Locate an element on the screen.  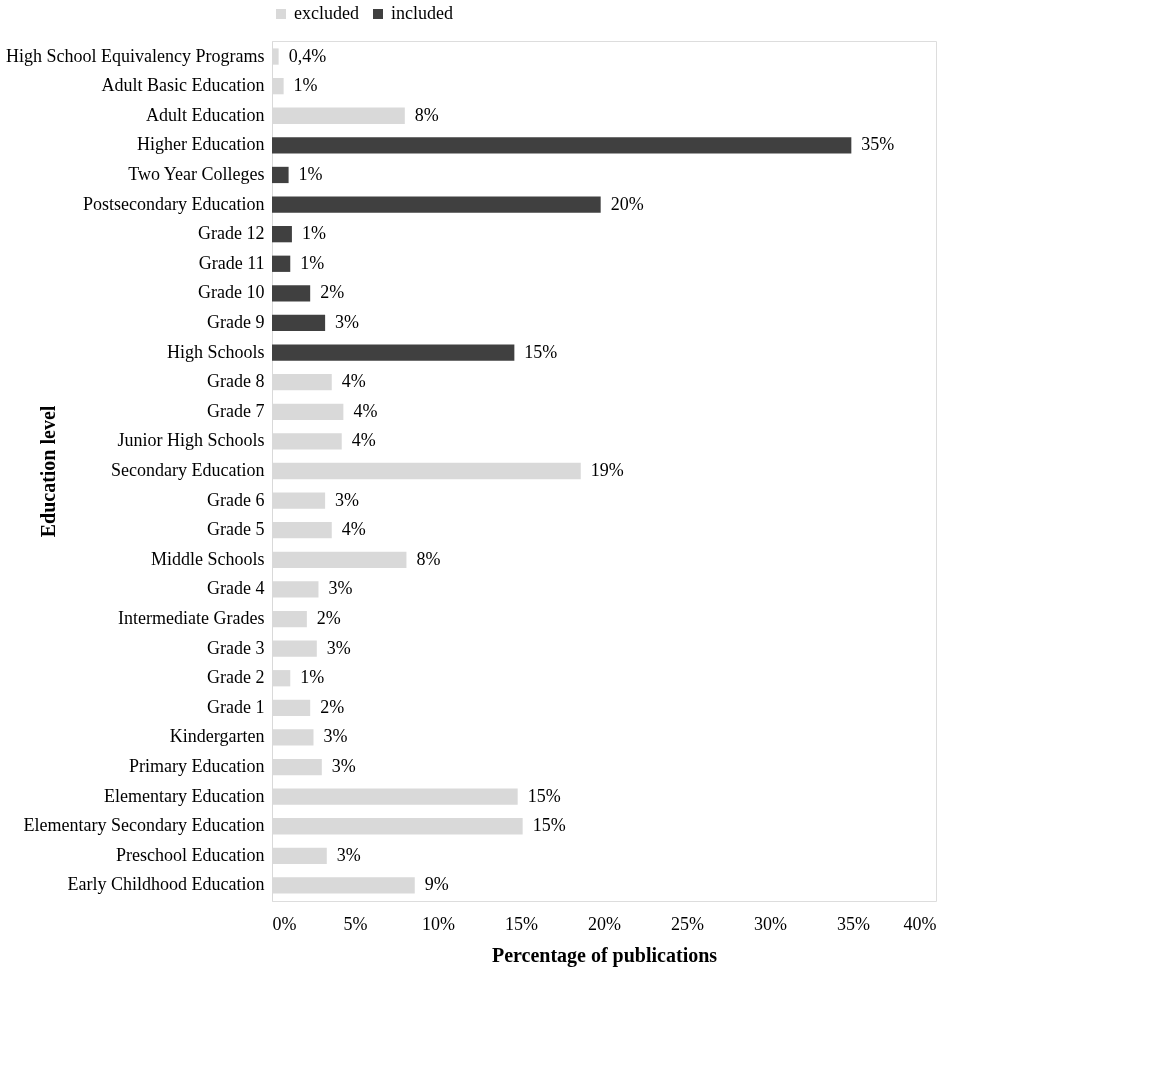
y-tick-label: Junior High Schools is located at coordinates (191, 440).